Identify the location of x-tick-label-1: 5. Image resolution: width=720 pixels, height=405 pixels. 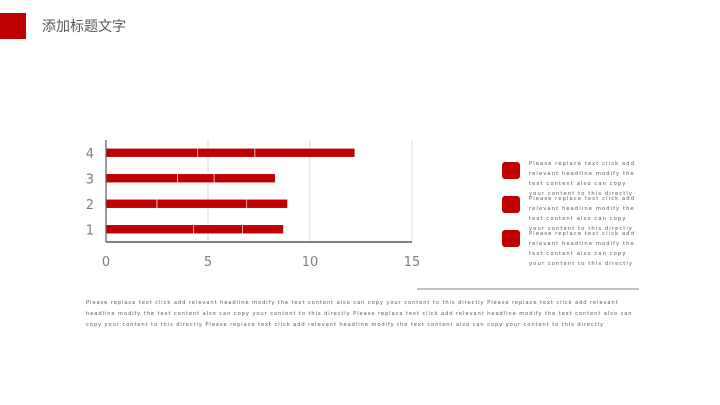
(208, 262).